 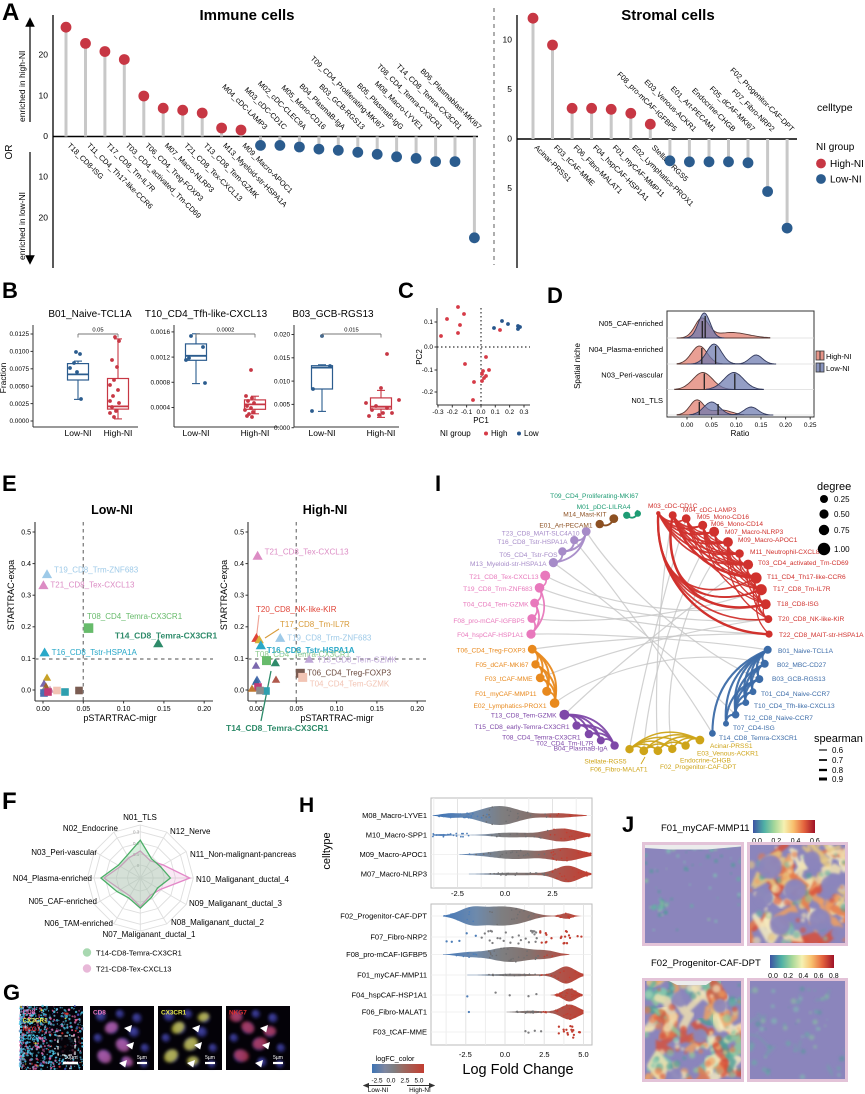 I want to click on svg-text: 0.0008, so click(x=160, y=383).